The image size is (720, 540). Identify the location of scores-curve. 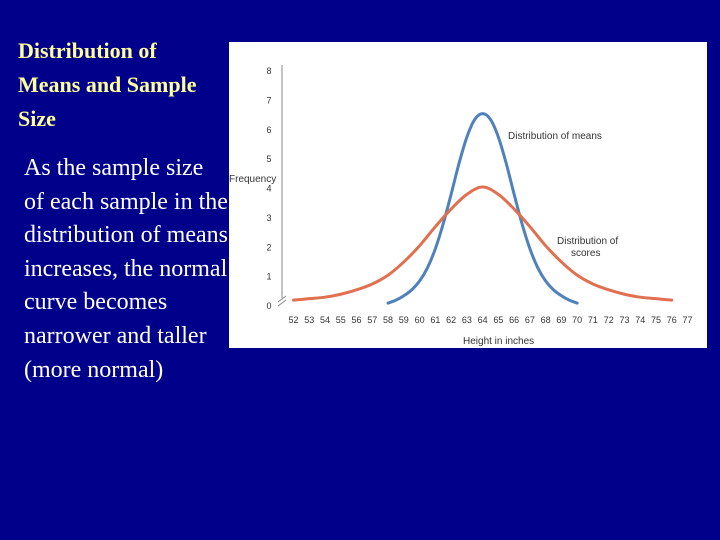
(483, 243).